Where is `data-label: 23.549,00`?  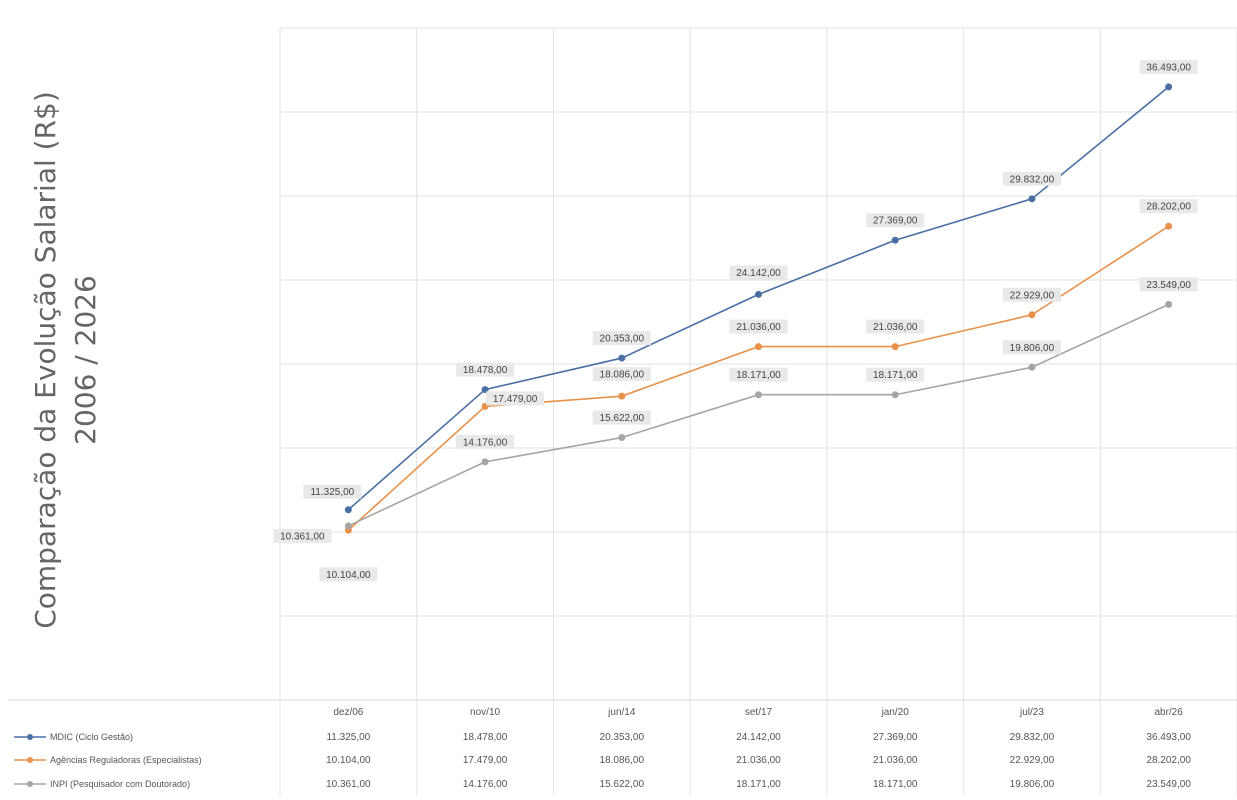 data-label: 23.549,00 is located at coordinates (1168, 285).